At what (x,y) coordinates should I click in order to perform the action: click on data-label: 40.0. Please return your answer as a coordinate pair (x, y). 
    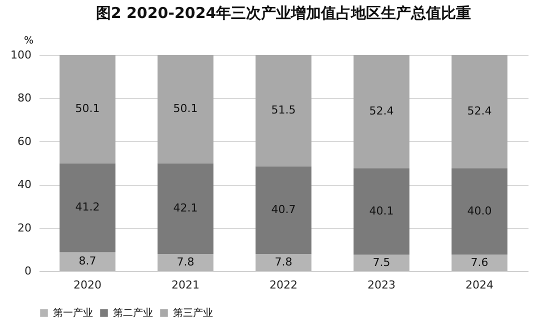
    Looking at the image, I should click on (479, 211).